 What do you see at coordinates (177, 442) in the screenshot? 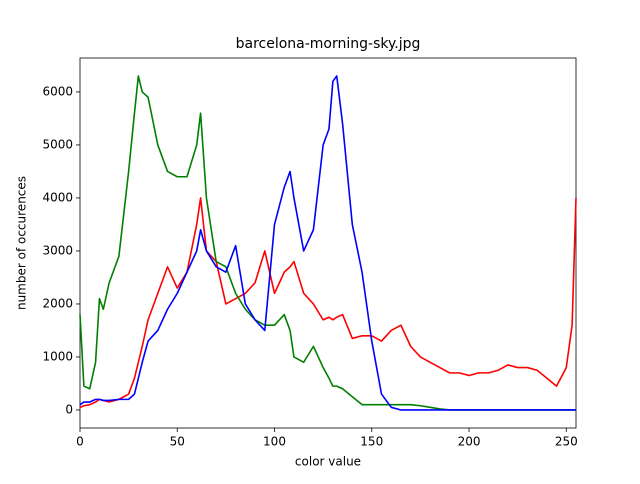
I see `x-tick-label: 50` at bounding box center [177, 442].